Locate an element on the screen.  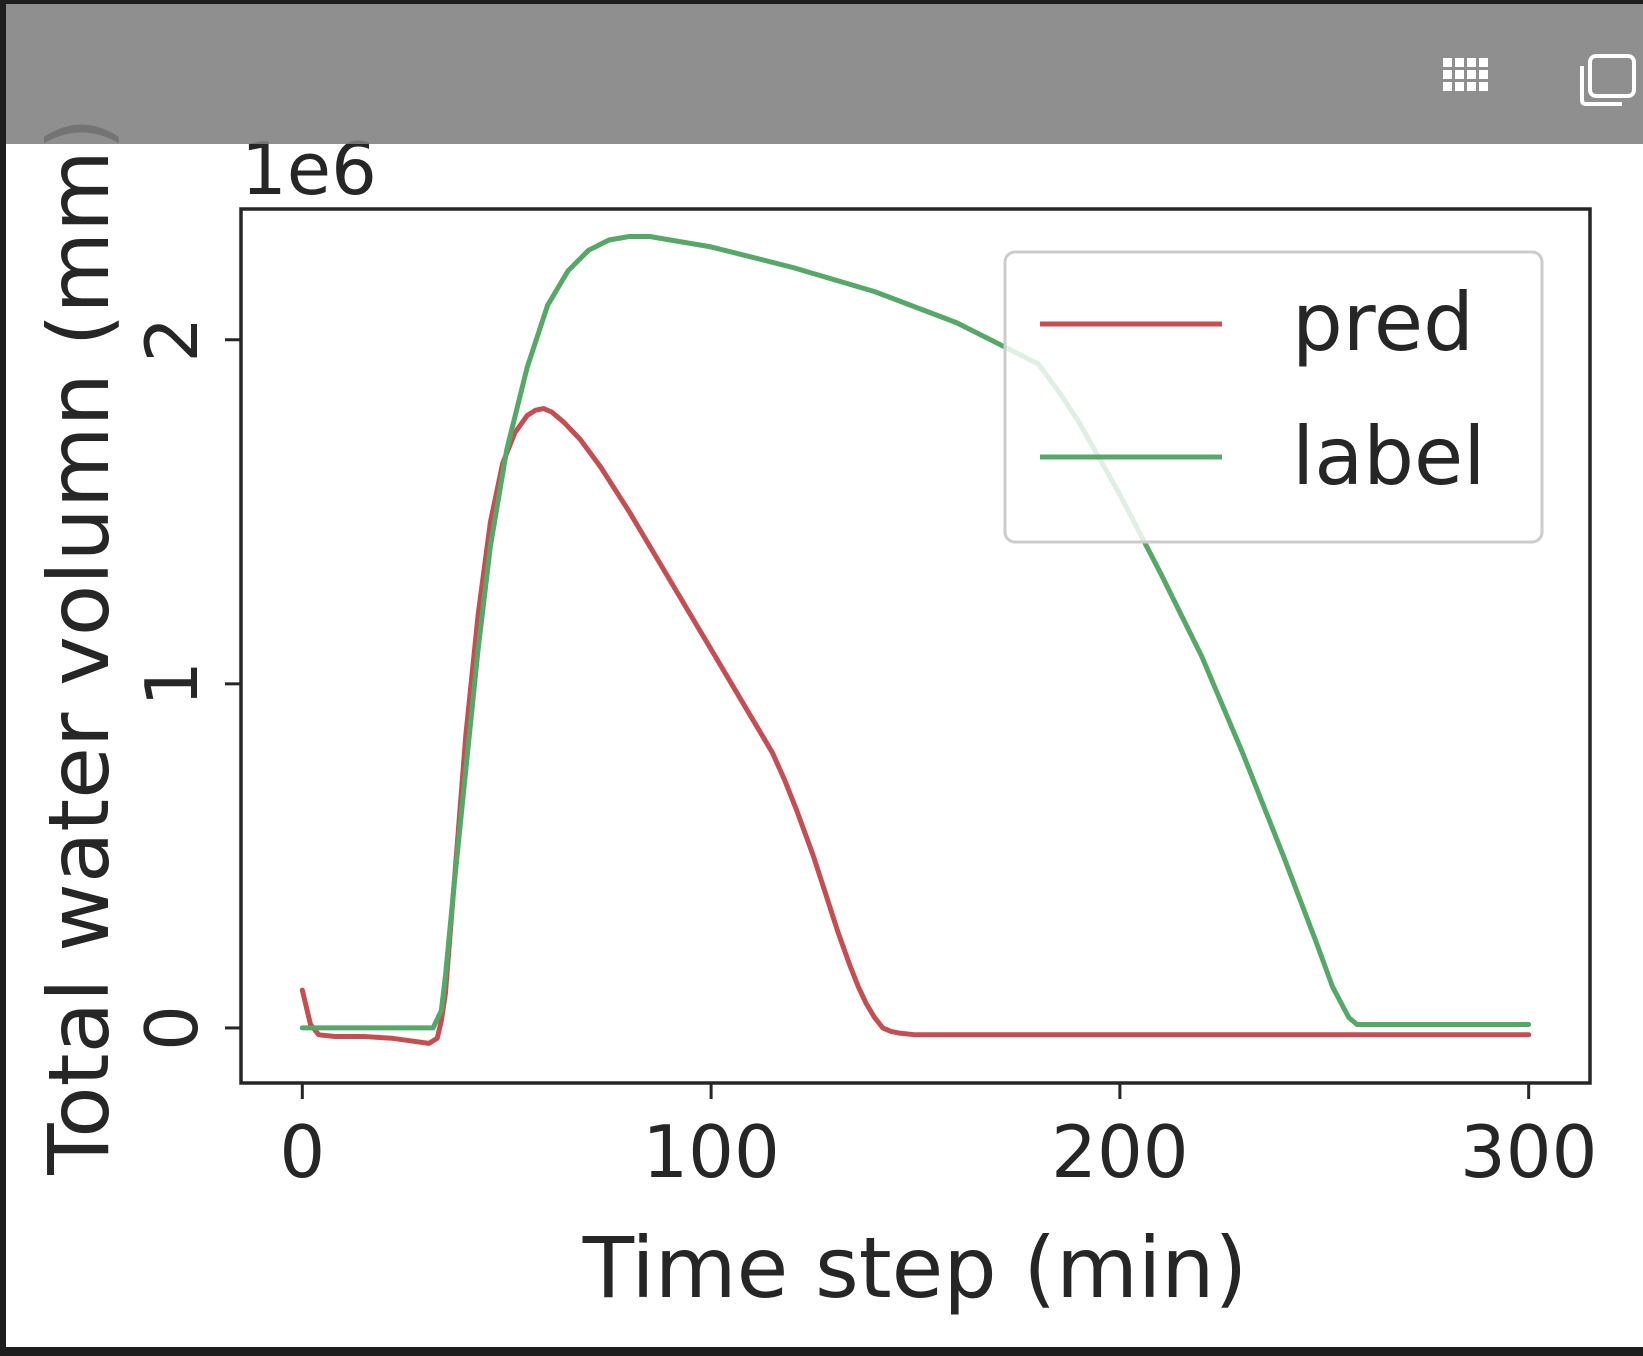
legend: pred label is located at coordinates (1273, 397).